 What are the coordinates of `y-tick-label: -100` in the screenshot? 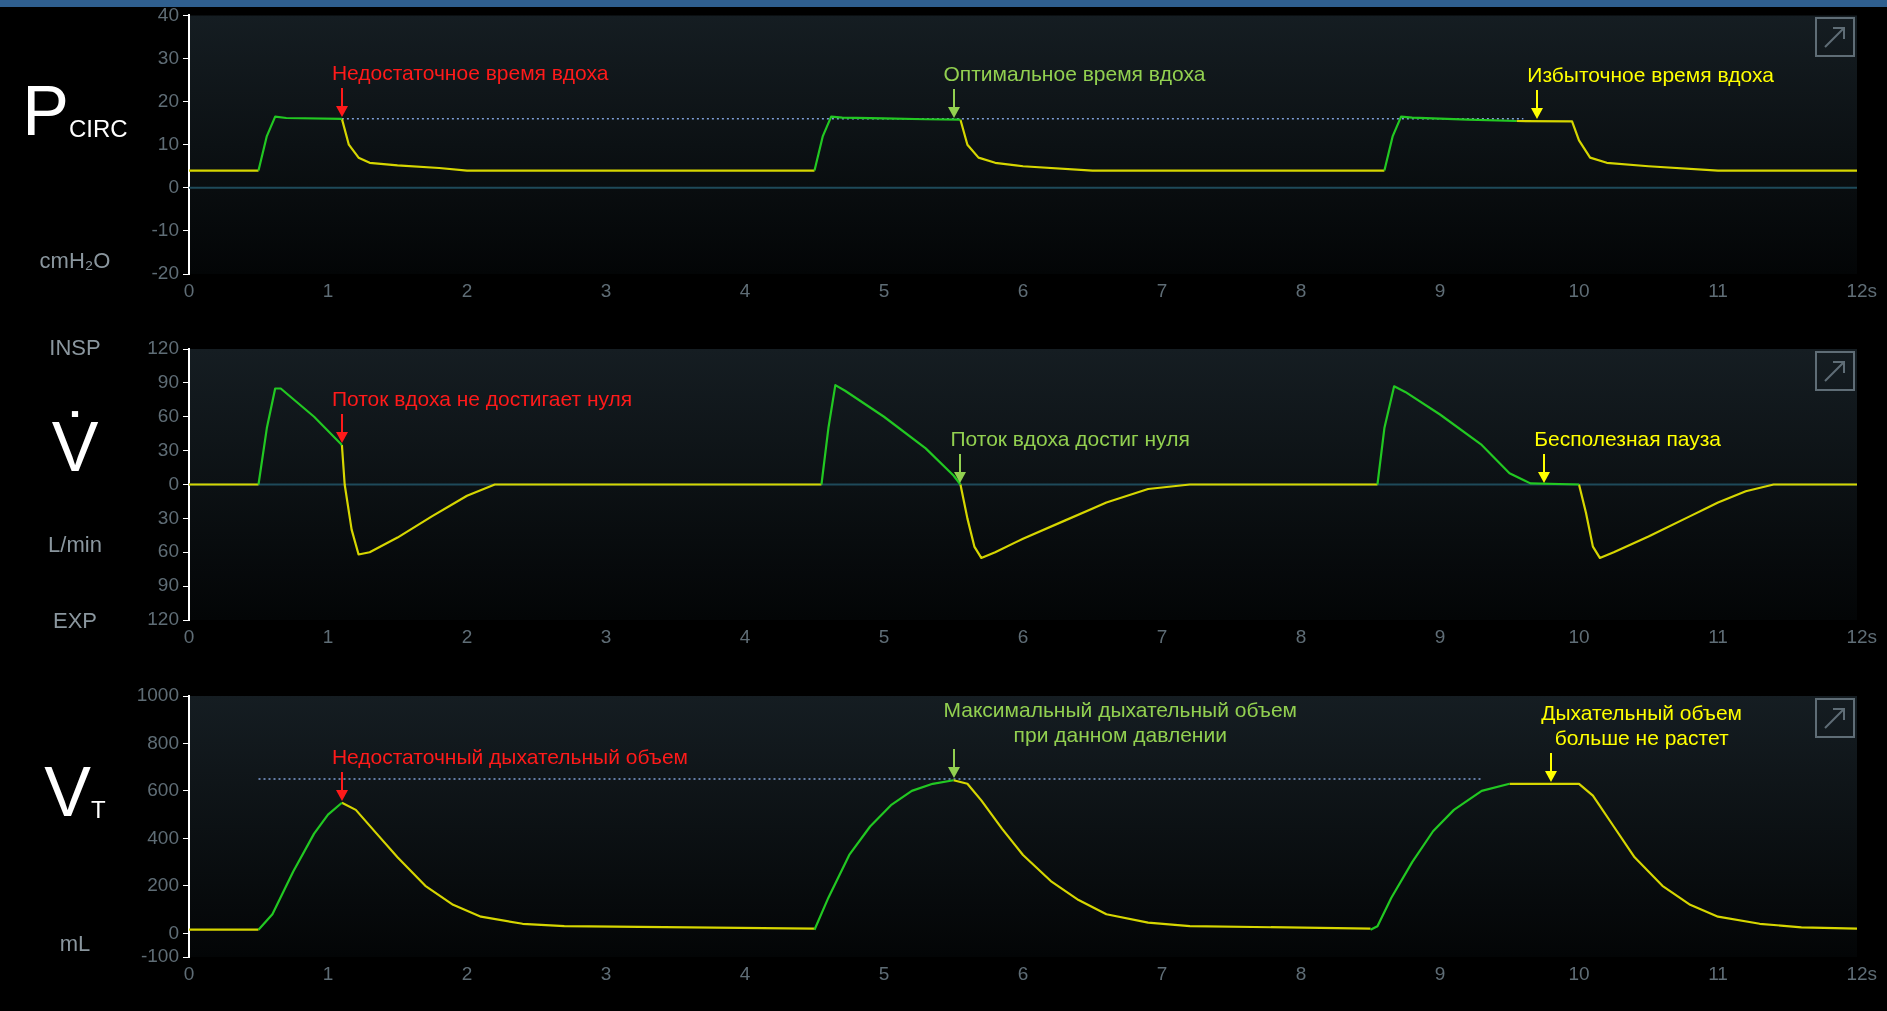 It's located at (159, 956).